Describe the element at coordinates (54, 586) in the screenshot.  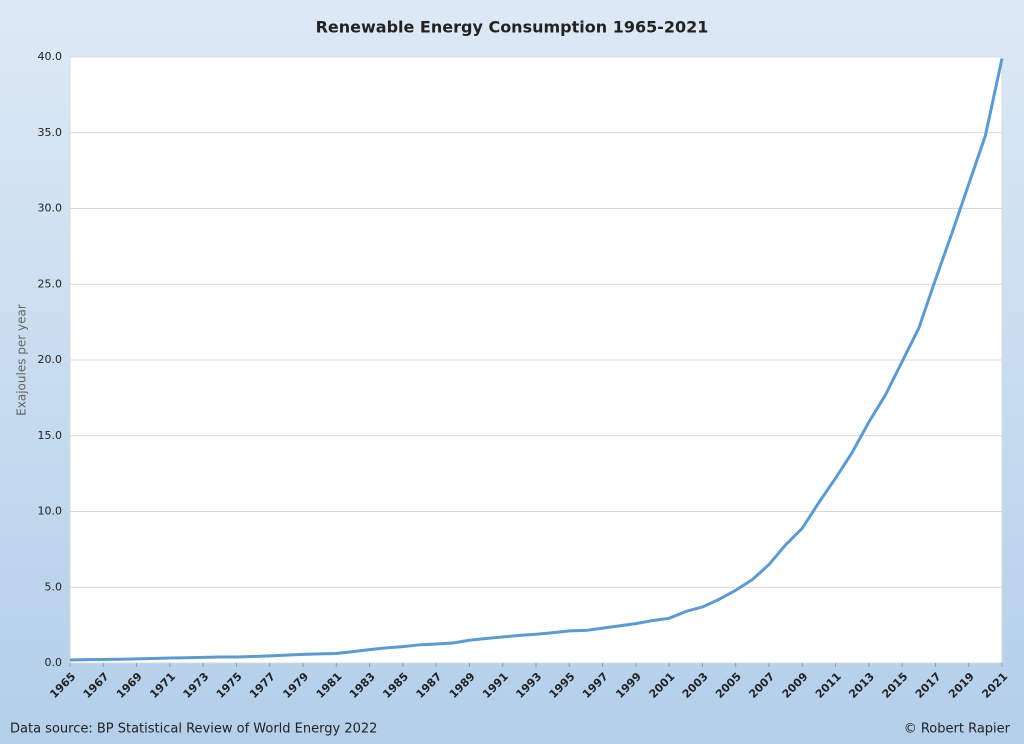
I see `y-tick-label: 5.0` at that location.